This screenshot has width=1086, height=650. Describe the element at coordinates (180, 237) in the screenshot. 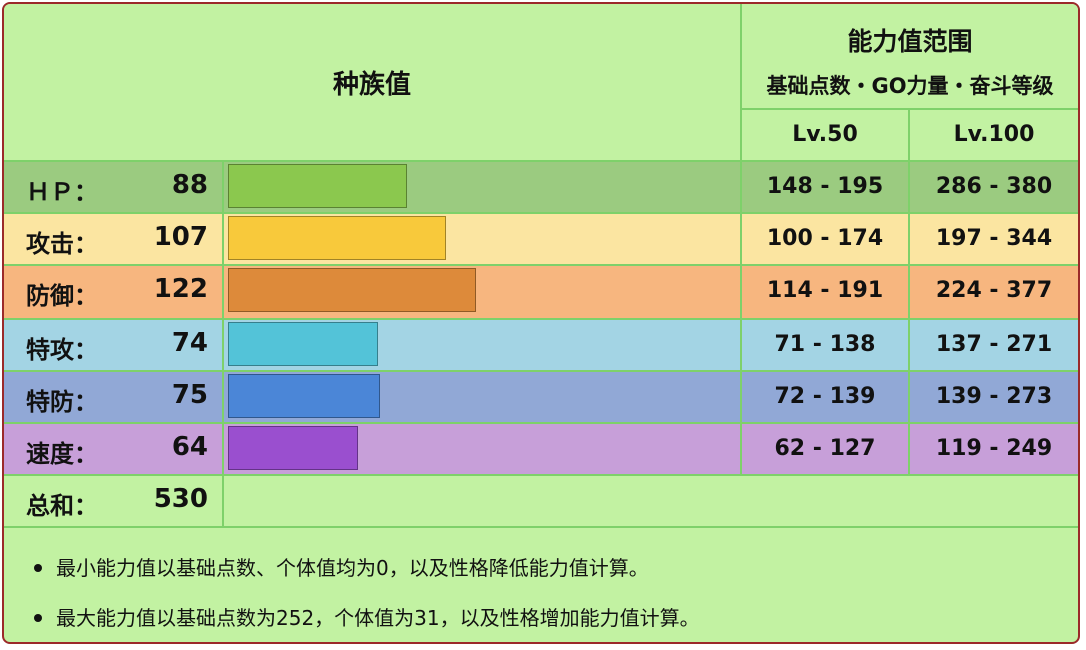

I see `stat-value: 107` at that location.